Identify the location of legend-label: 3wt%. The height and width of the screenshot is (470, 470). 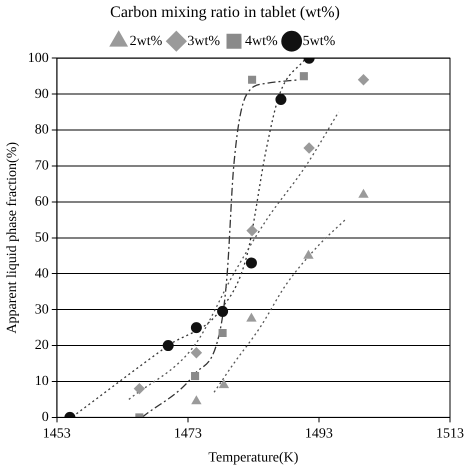
(203, 41).